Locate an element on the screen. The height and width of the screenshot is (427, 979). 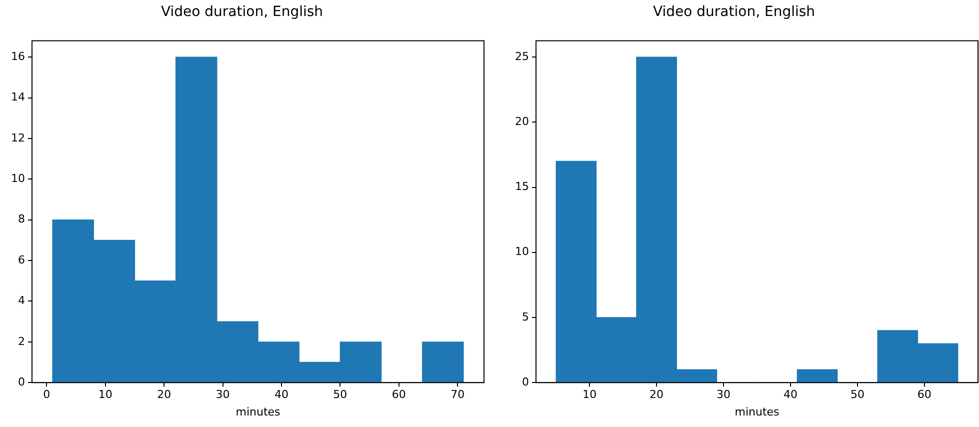
y-tick-label: 8 is located at coordinates (21, 219).